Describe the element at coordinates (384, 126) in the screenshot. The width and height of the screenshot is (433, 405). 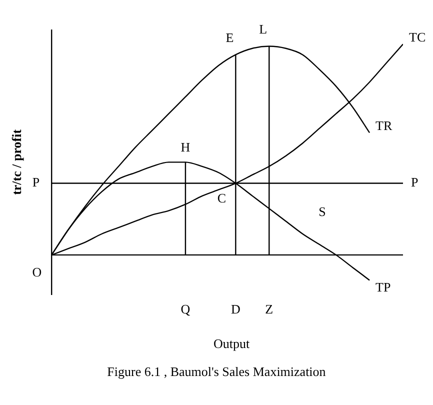
I see `series-label: TR` at that location.